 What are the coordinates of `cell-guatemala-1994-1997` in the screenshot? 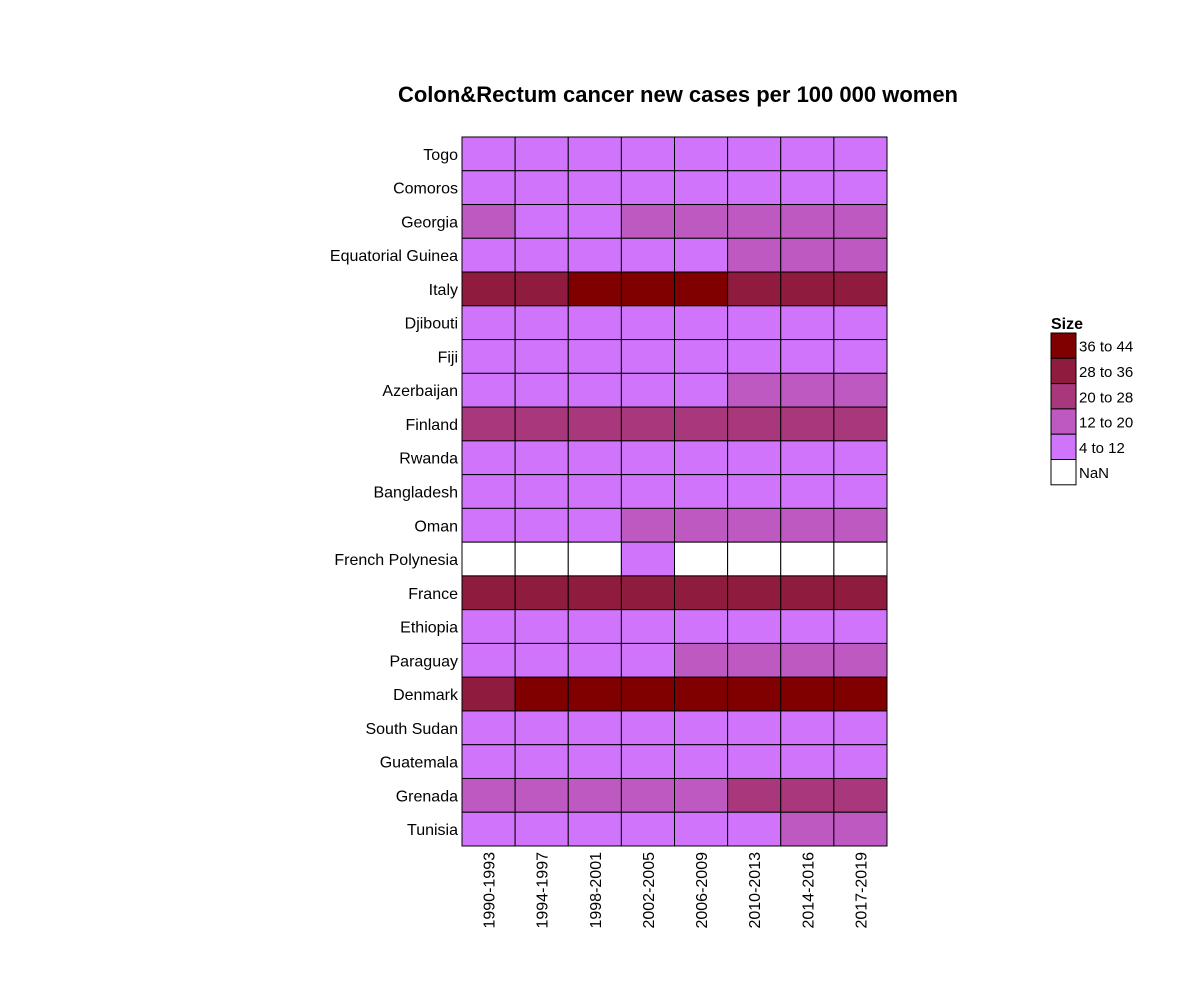 It's located at (541, 761).